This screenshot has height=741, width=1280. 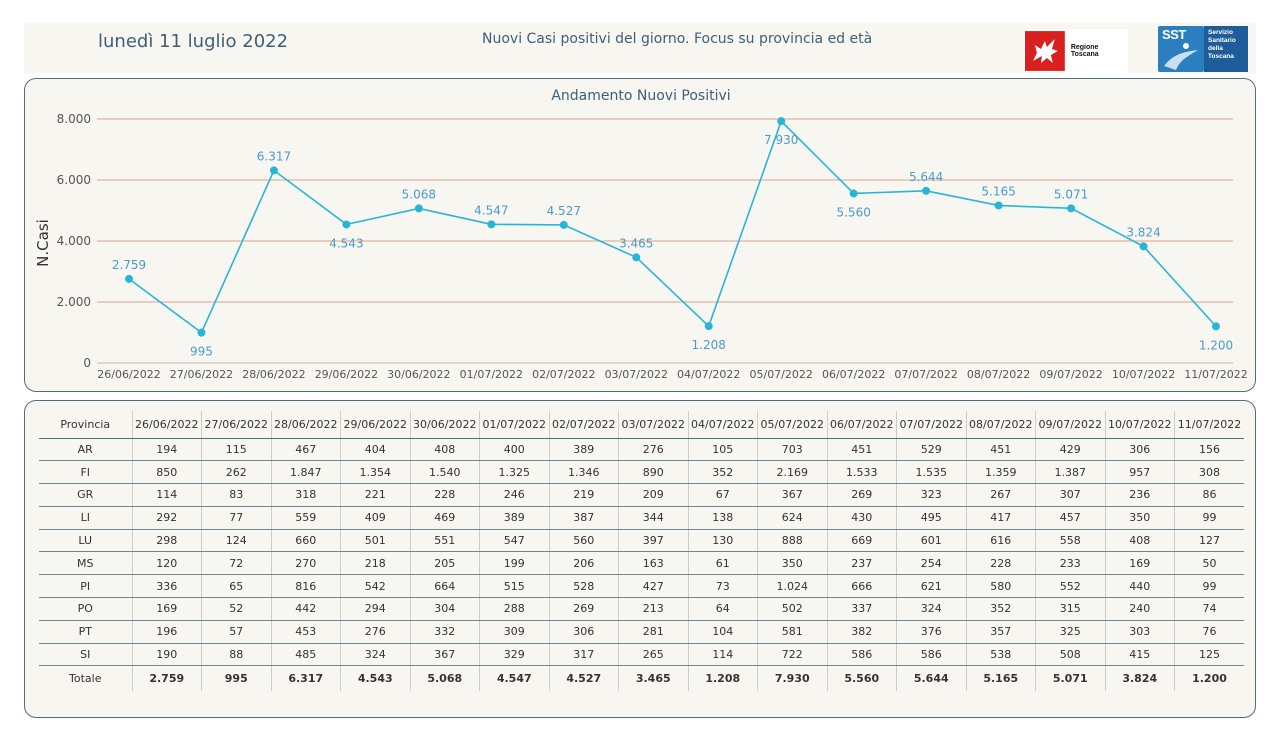 I want to click on data-label: 3.824, so click(x=1143, y=232).